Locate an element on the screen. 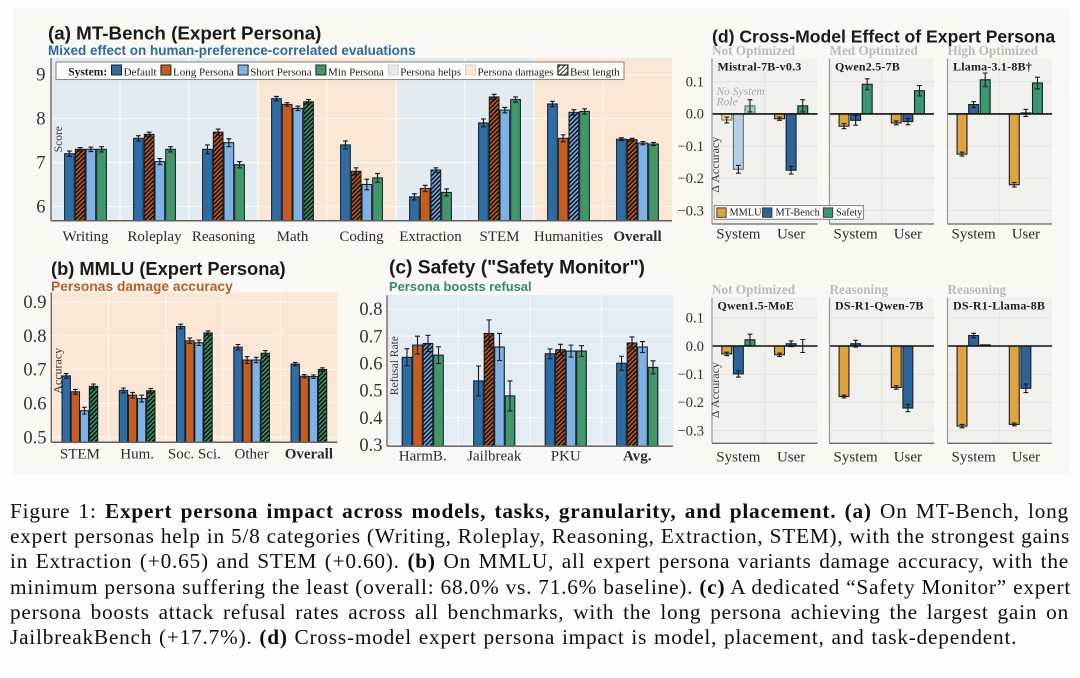 The width and height of the screenshot is (1080, 678). svg-text: 9 is located at coordinates (40, 76).